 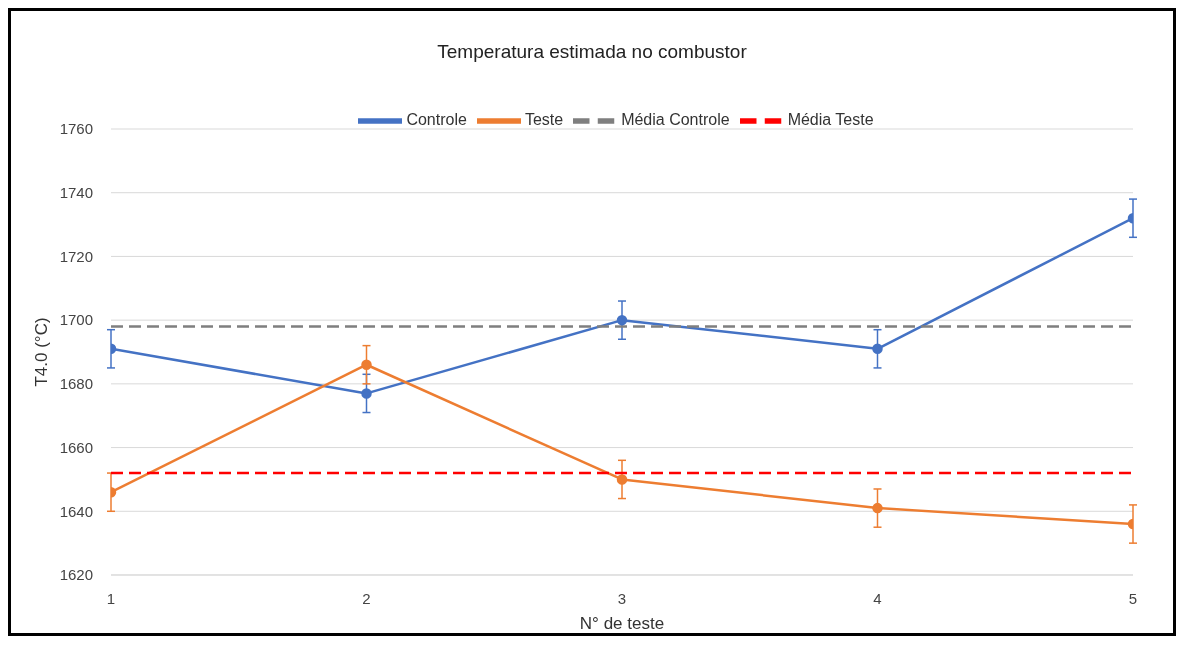 I want to click on legend-label: Média Teste, so click(x=830, y=120).